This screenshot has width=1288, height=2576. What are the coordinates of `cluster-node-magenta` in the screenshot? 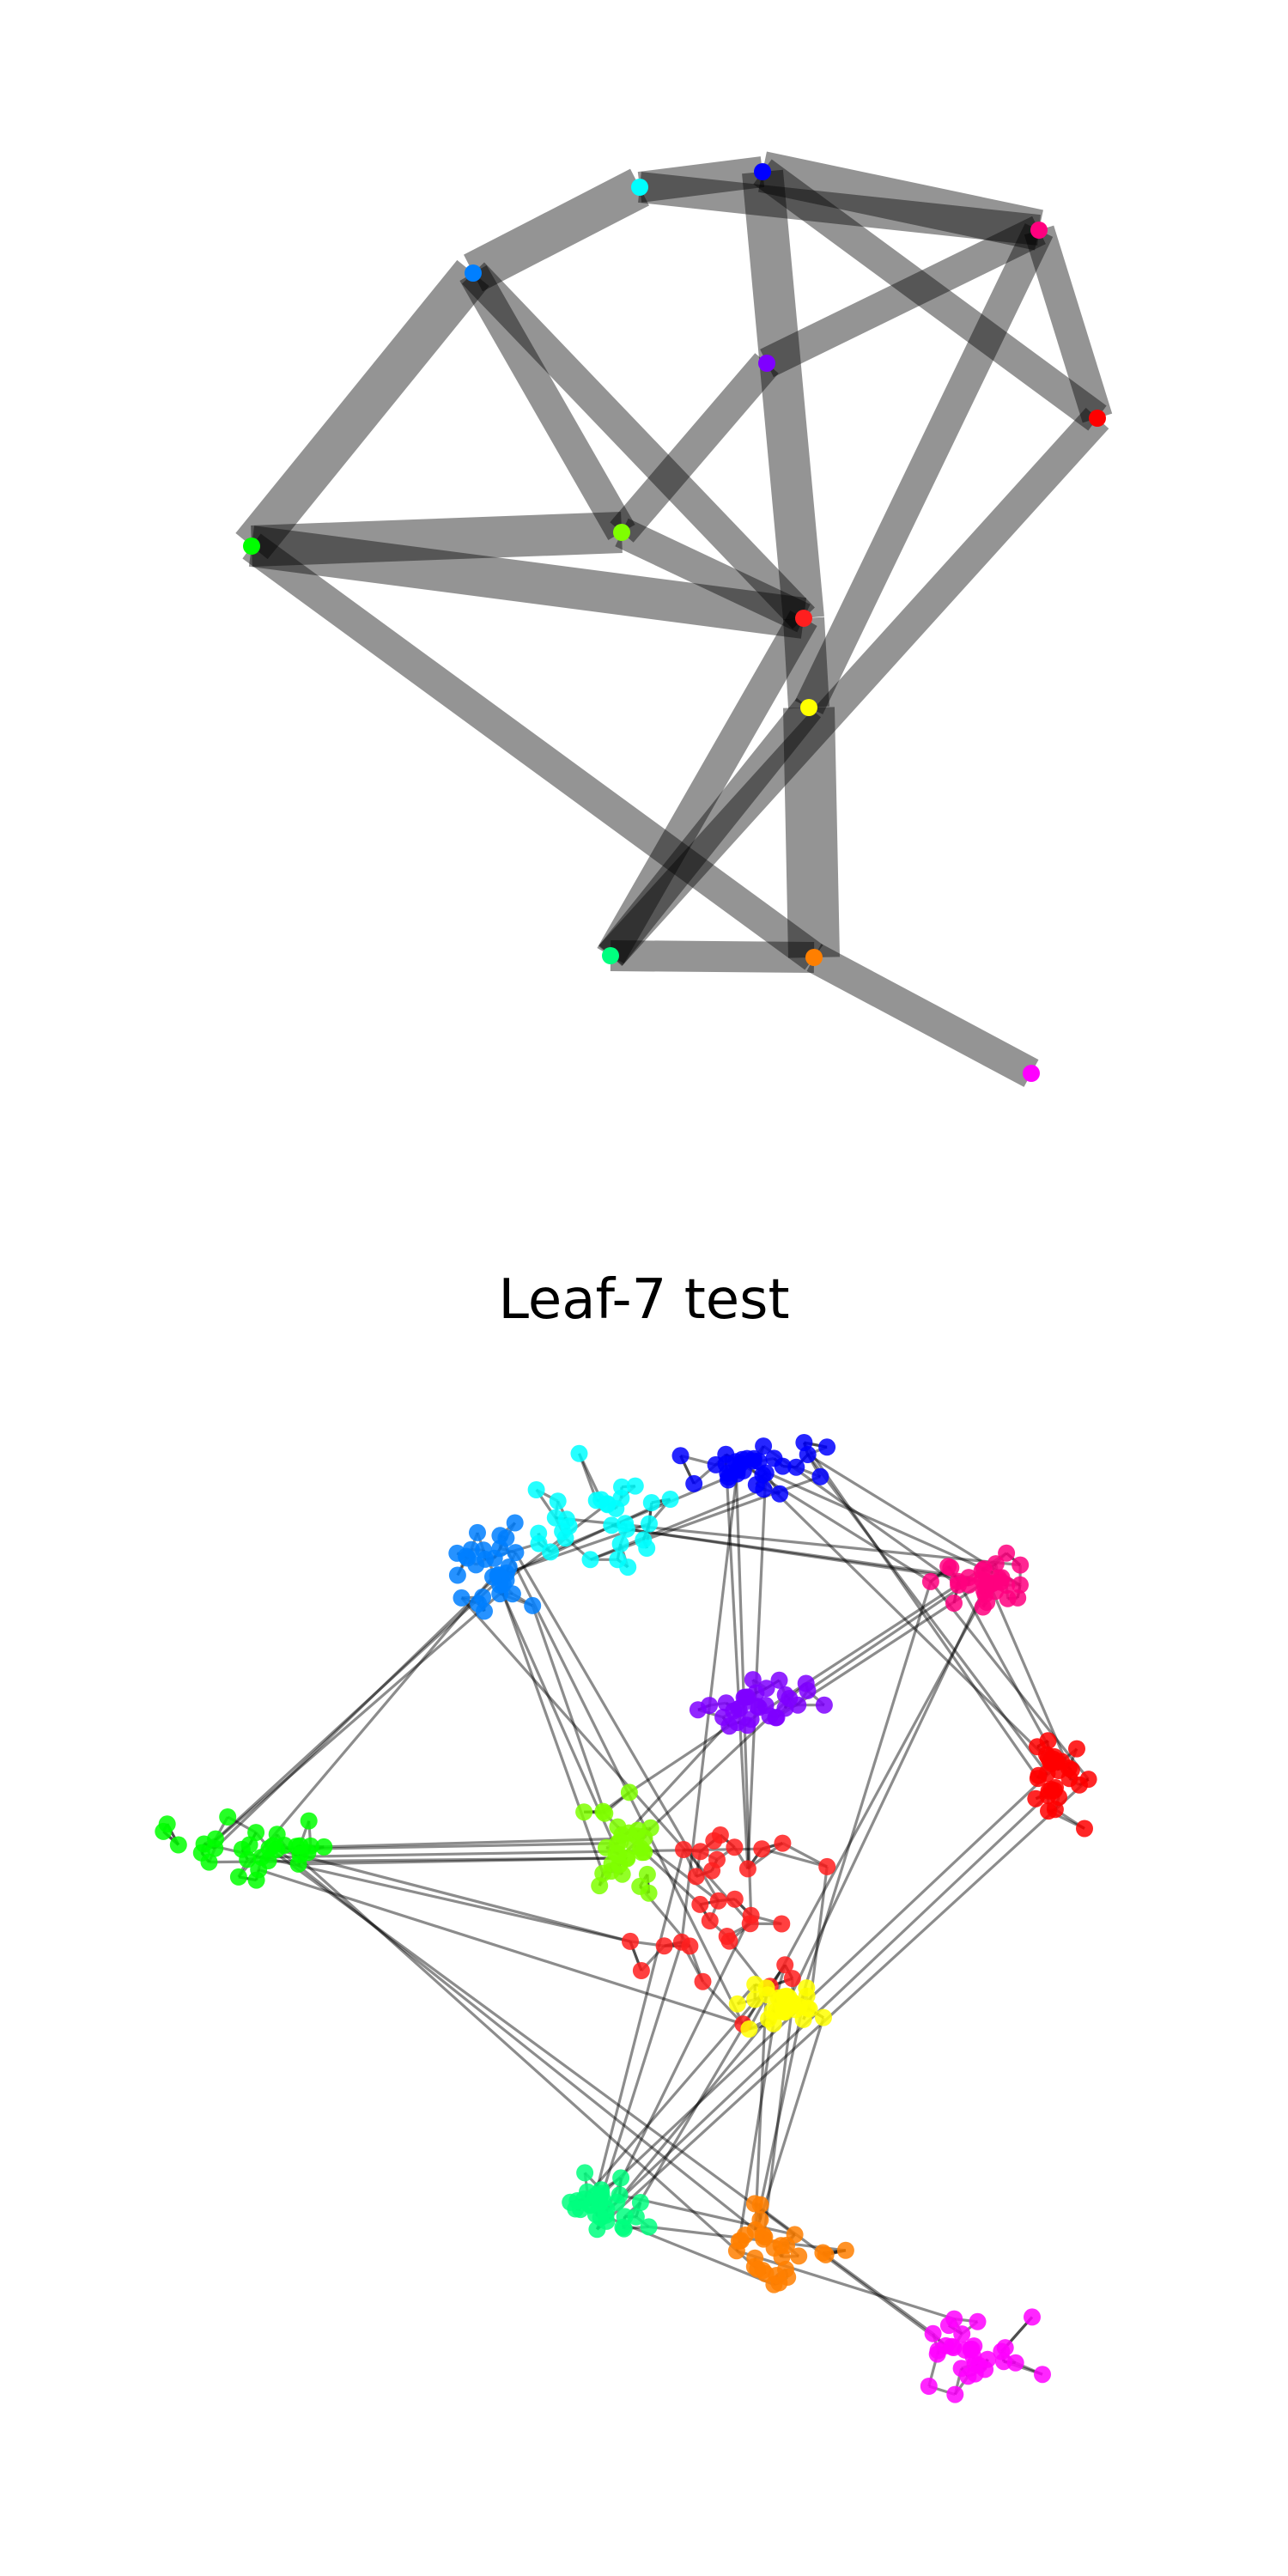 It's located at (1031, 1074).